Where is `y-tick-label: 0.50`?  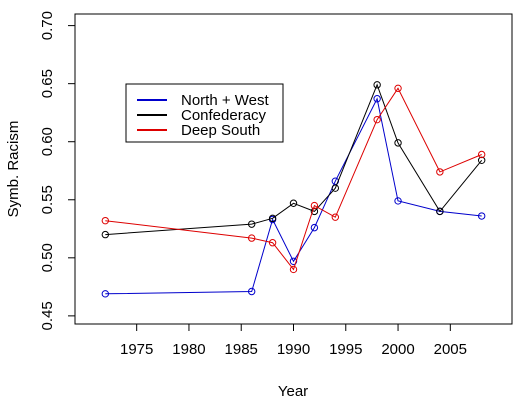 y-tick-label: 0.50 is located at coordinates (47, 257).